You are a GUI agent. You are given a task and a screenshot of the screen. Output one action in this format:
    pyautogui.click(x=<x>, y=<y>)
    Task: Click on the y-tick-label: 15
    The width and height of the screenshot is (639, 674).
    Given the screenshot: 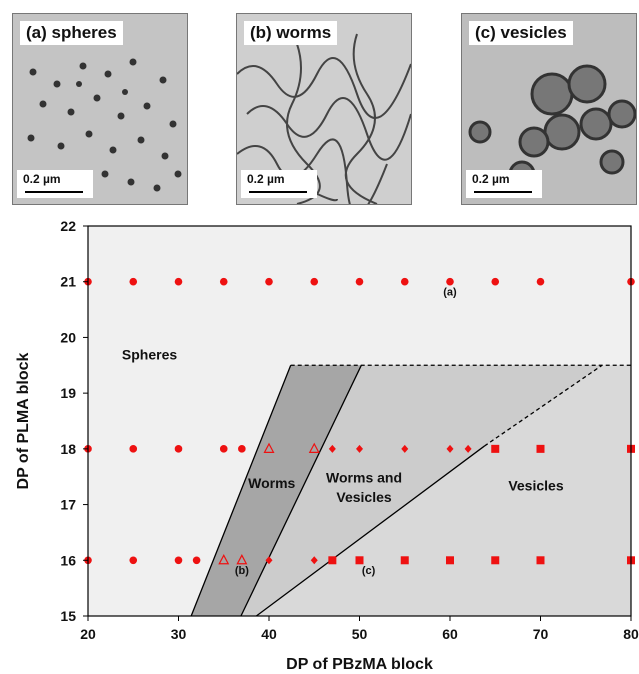 What is the action you would take?
    pyautogui.click(x=68, y=616)
    